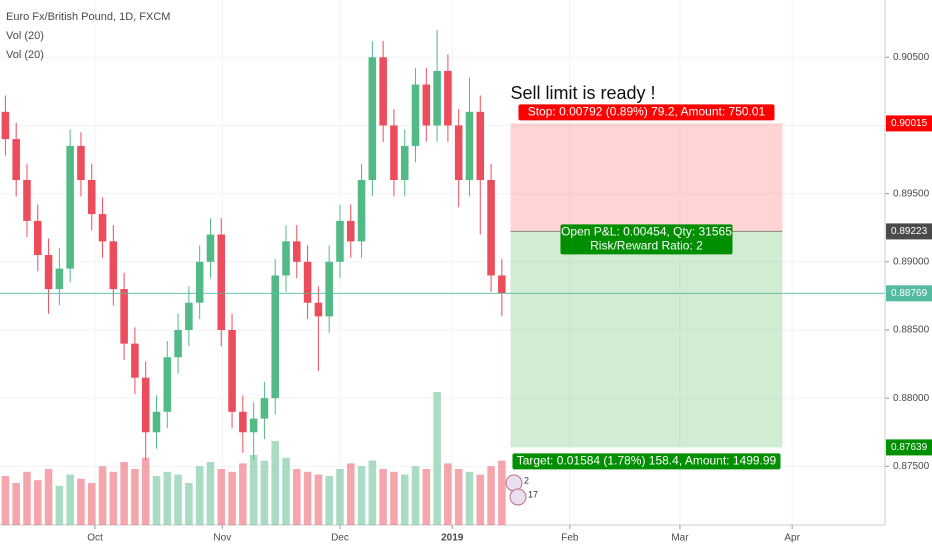 This screenshot has width=932, height=550. Describe the element at coordinates (570, 538) in the screenshot. I see `x-tick-label: Feb` at that location.